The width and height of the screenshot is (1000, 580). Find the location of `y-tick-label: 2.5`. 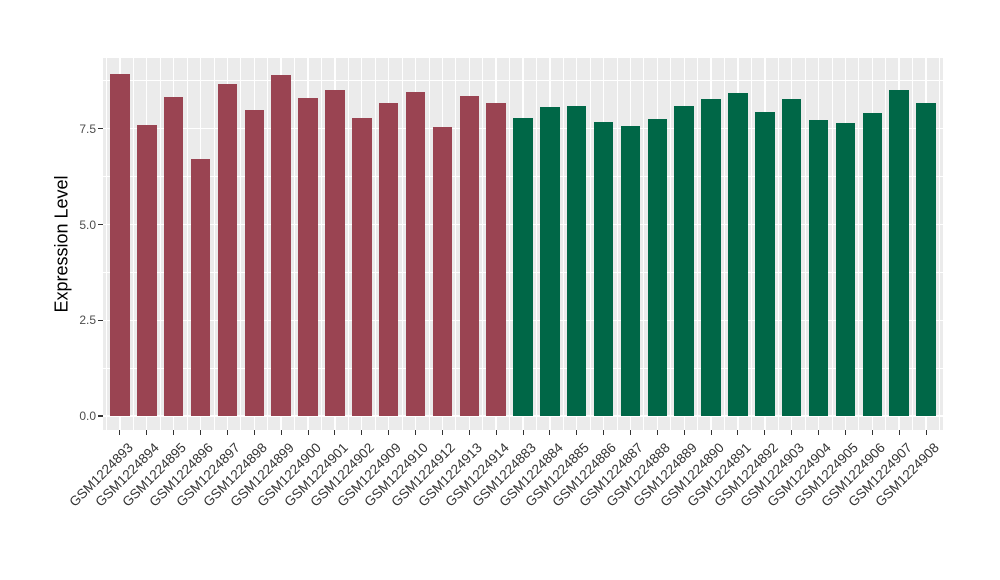

y-tick-label: 2.5 is located at coordinates (87, 320).